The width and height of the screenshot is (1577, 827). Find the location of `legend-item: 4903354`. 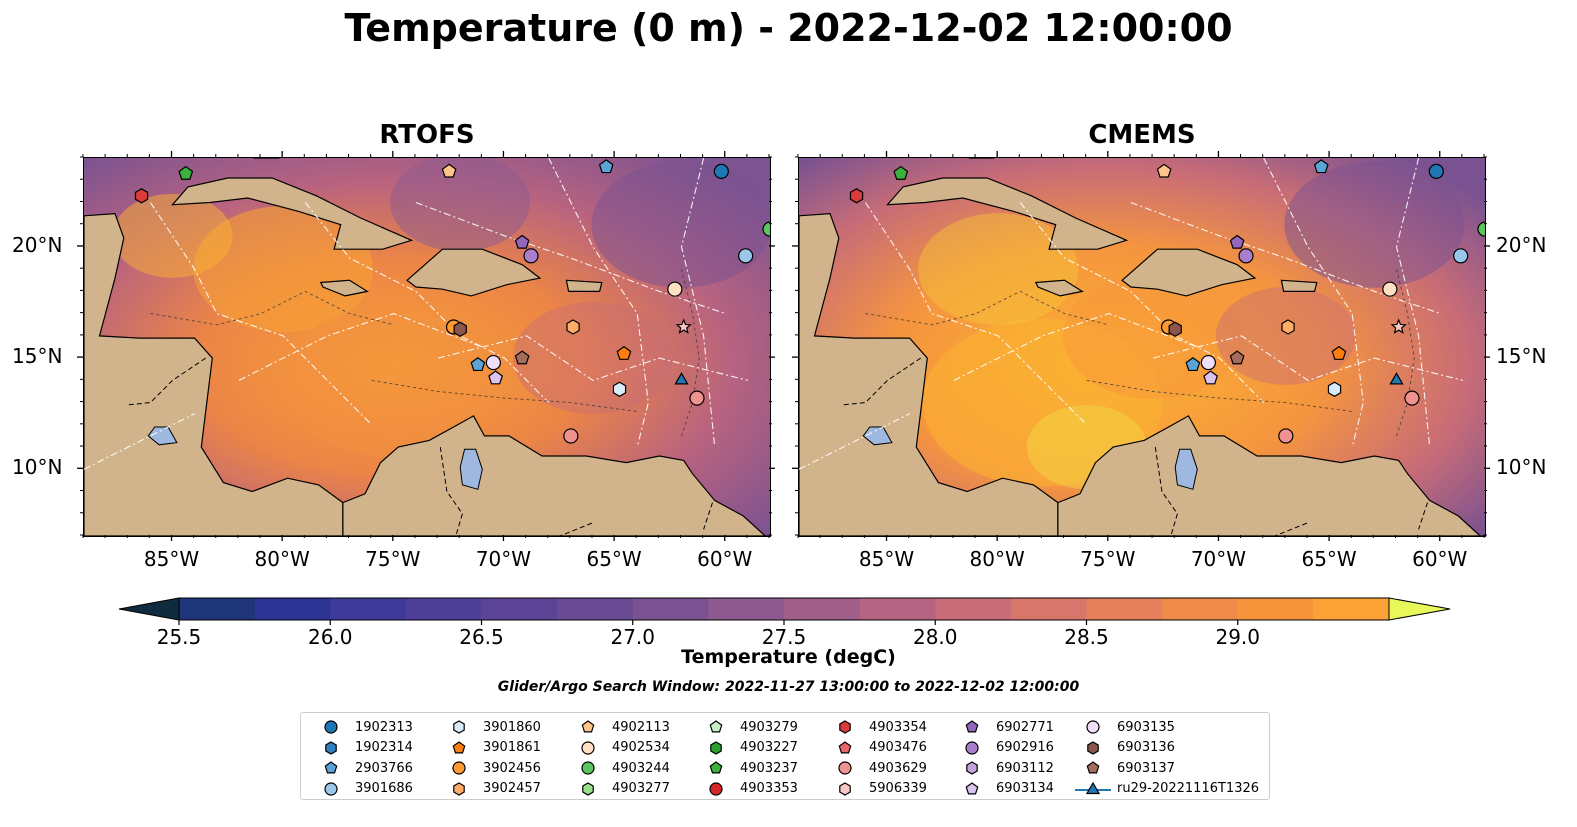

legend-item: 4903354 is located at coordinates (876, 727).